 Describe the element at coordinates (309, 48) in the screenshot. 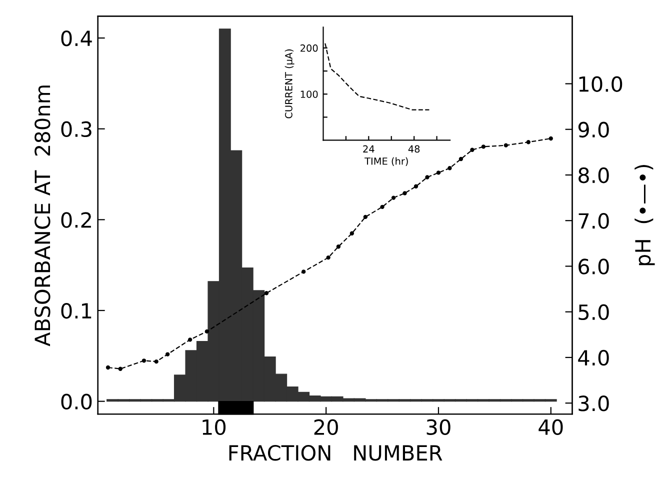

I see `y-tick-label: 200` at that location.